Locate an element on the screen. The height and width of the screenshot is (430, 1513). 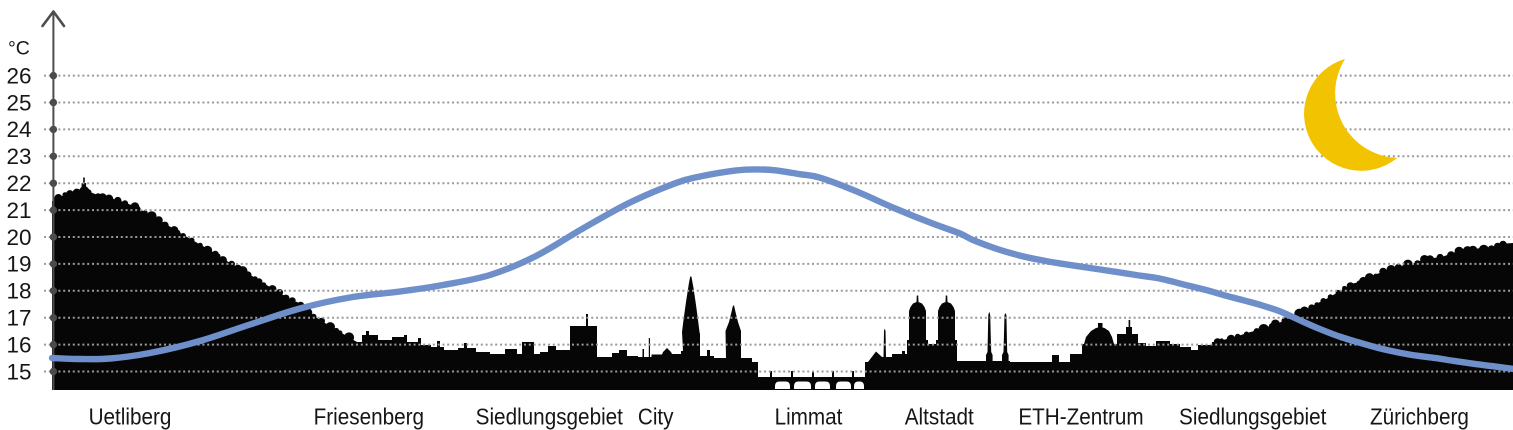
svg-text: City is located at coordinates (656, 416).